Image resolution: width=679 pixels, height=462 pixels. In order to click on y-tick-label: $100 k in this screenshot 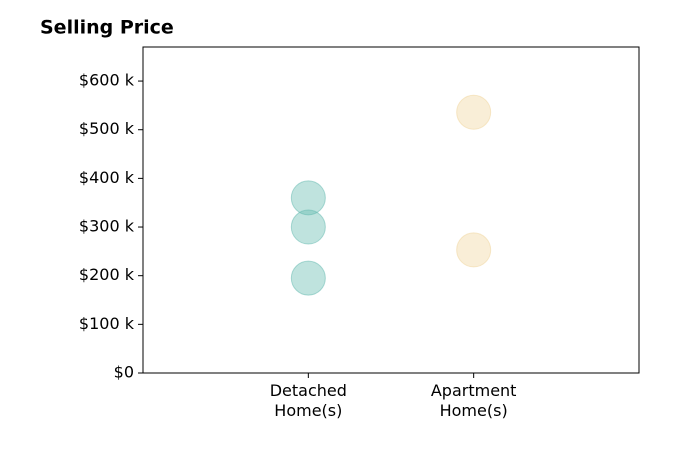, I will do `click(107, 323)`.